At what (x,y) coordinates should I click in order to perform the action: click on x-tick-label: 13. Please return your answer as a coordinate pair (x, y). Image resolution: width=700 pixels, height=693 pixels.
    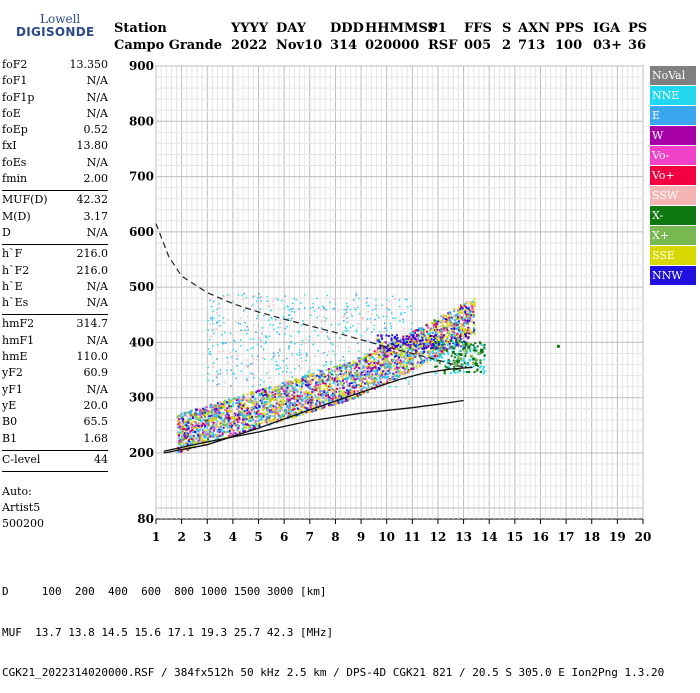
    Looking at the image, I should click on (463, 537).